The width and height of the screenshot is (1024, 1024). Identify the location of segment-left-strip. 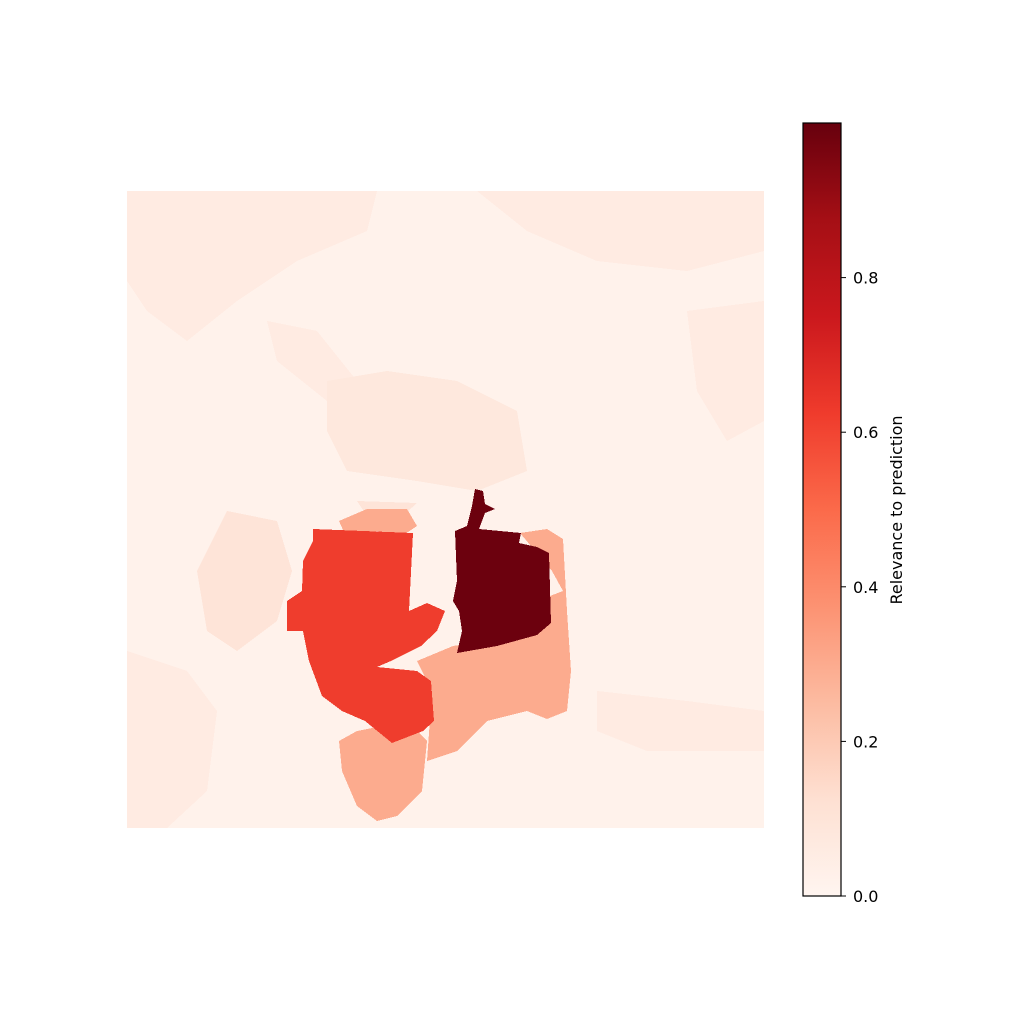
(307, 576).